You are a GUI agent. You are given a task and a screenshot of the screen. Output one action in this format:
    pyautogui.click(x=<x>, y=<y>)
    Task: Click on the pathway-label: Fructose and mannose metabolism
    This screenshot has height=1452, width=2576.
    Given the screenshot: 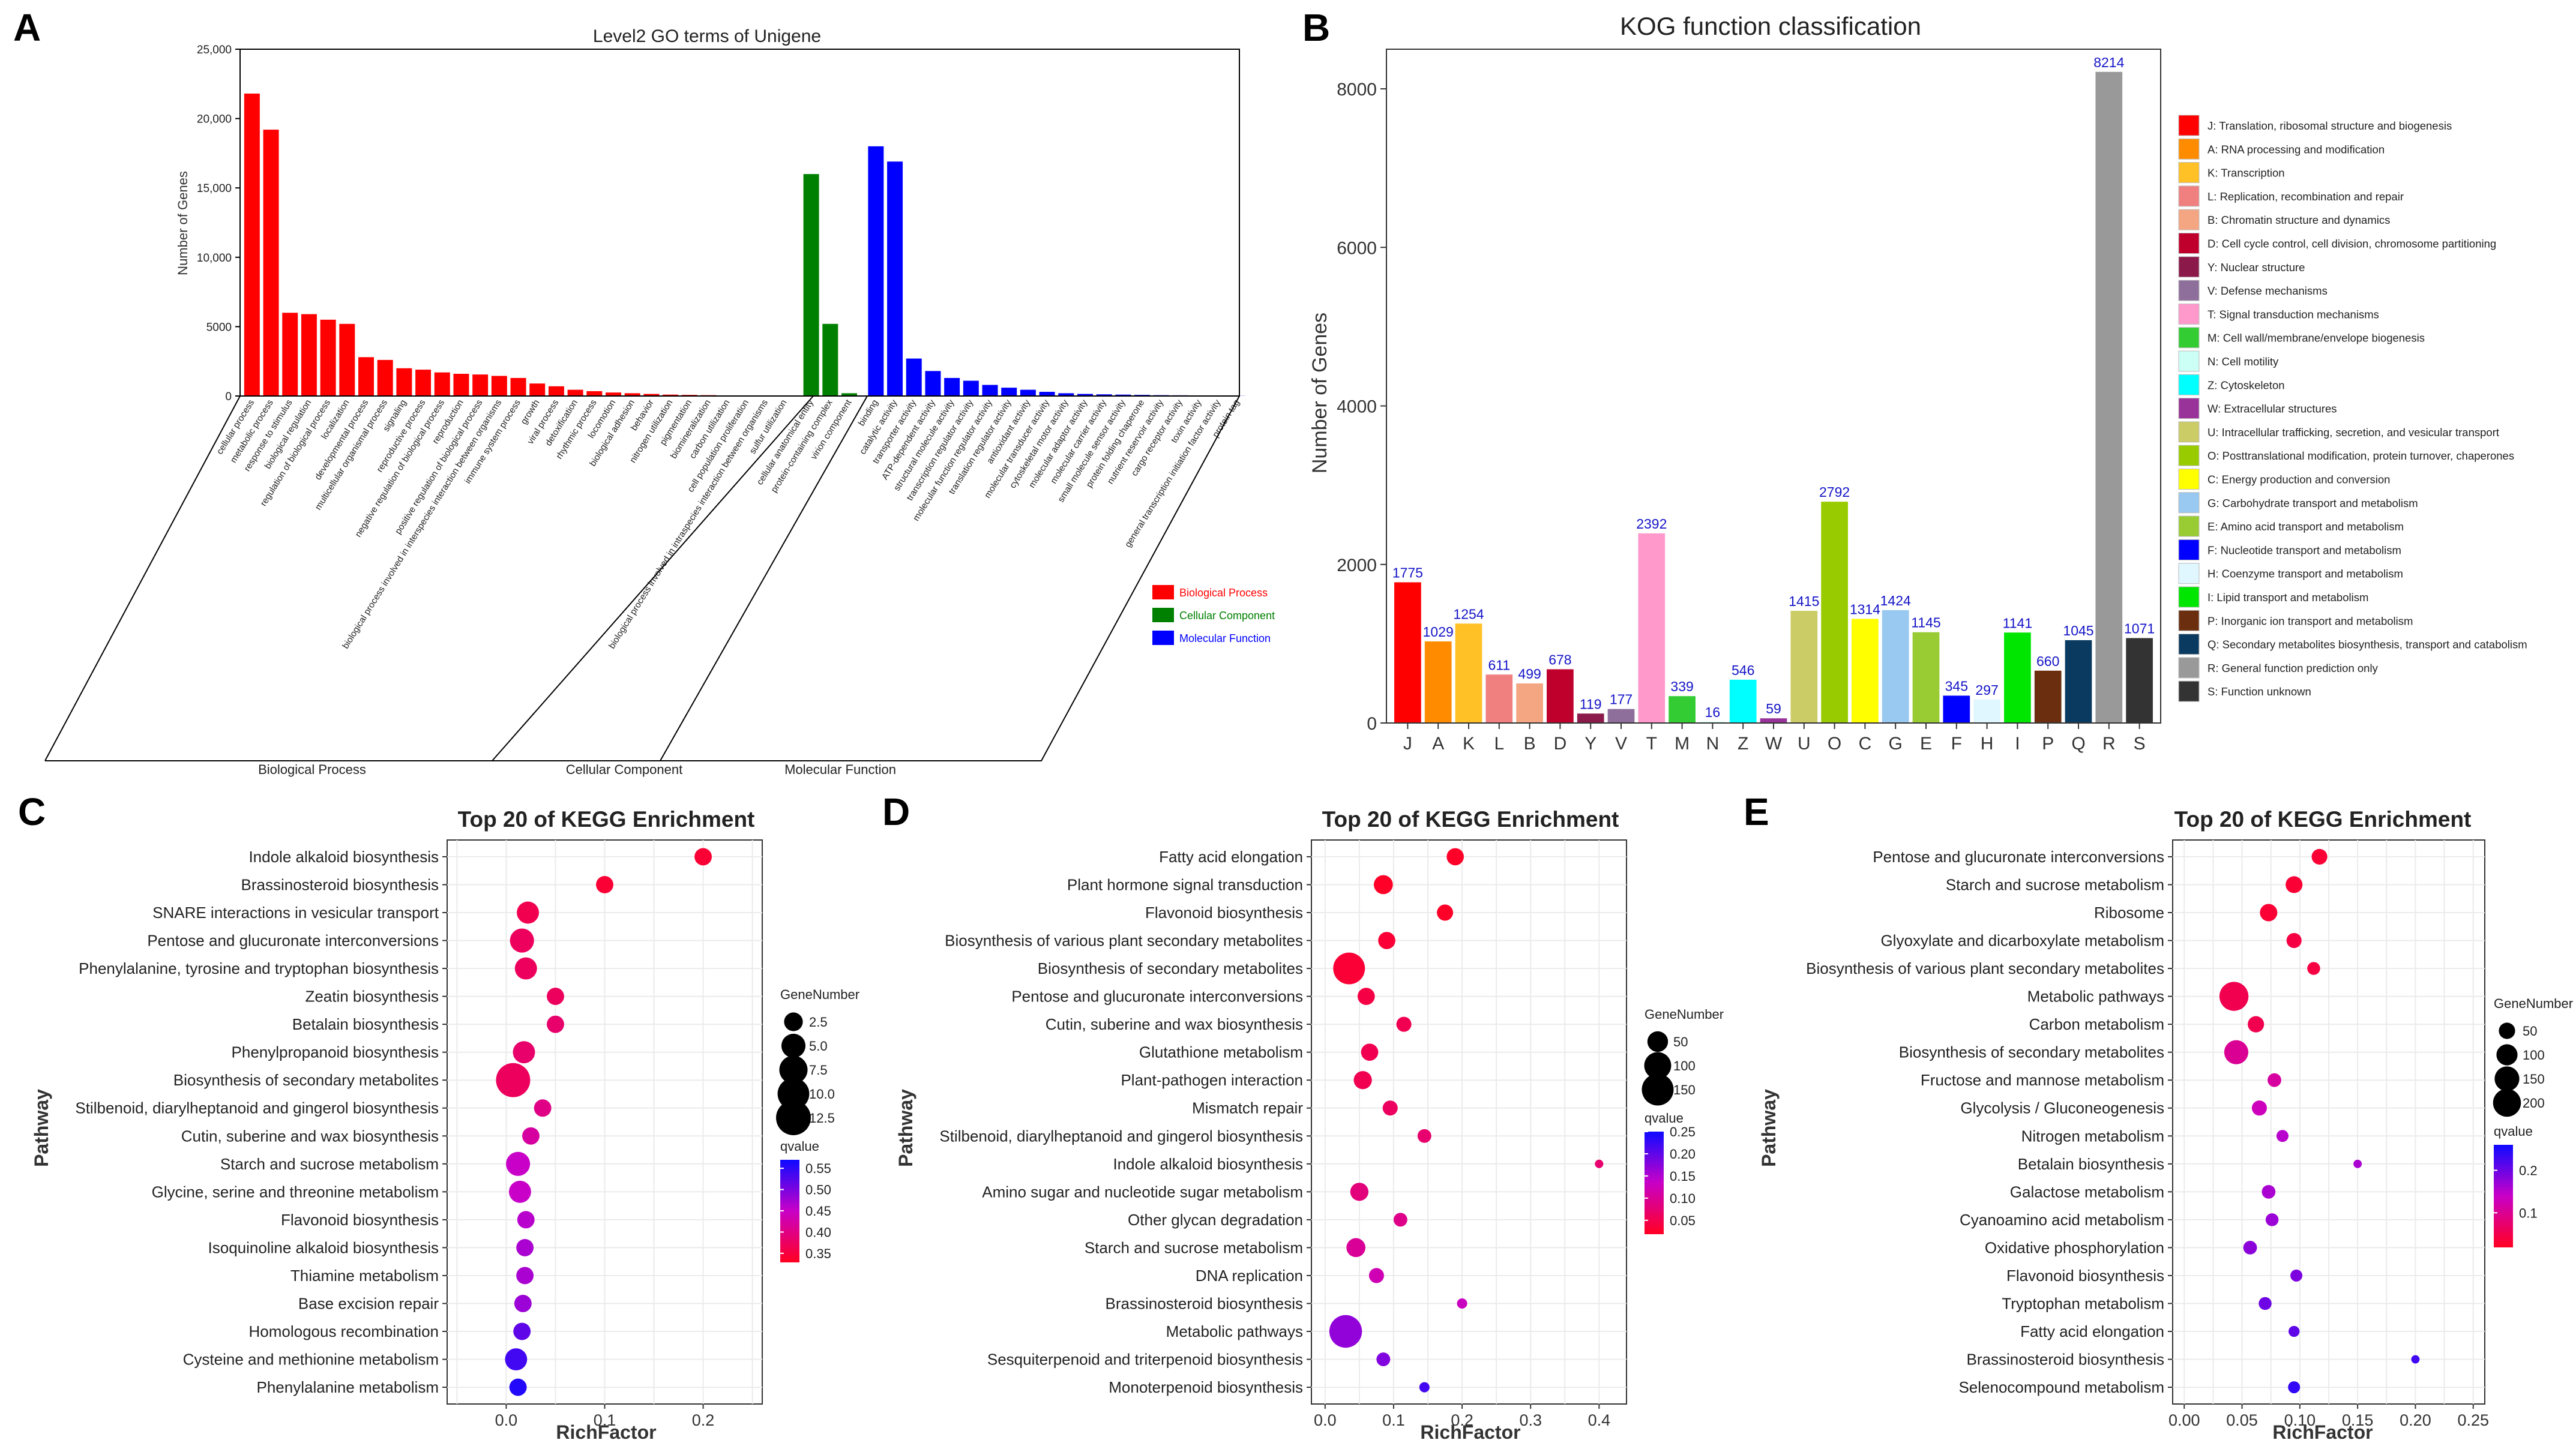 What is the action you would take?
    pyautogui.click(x=2042, y=1080)
    